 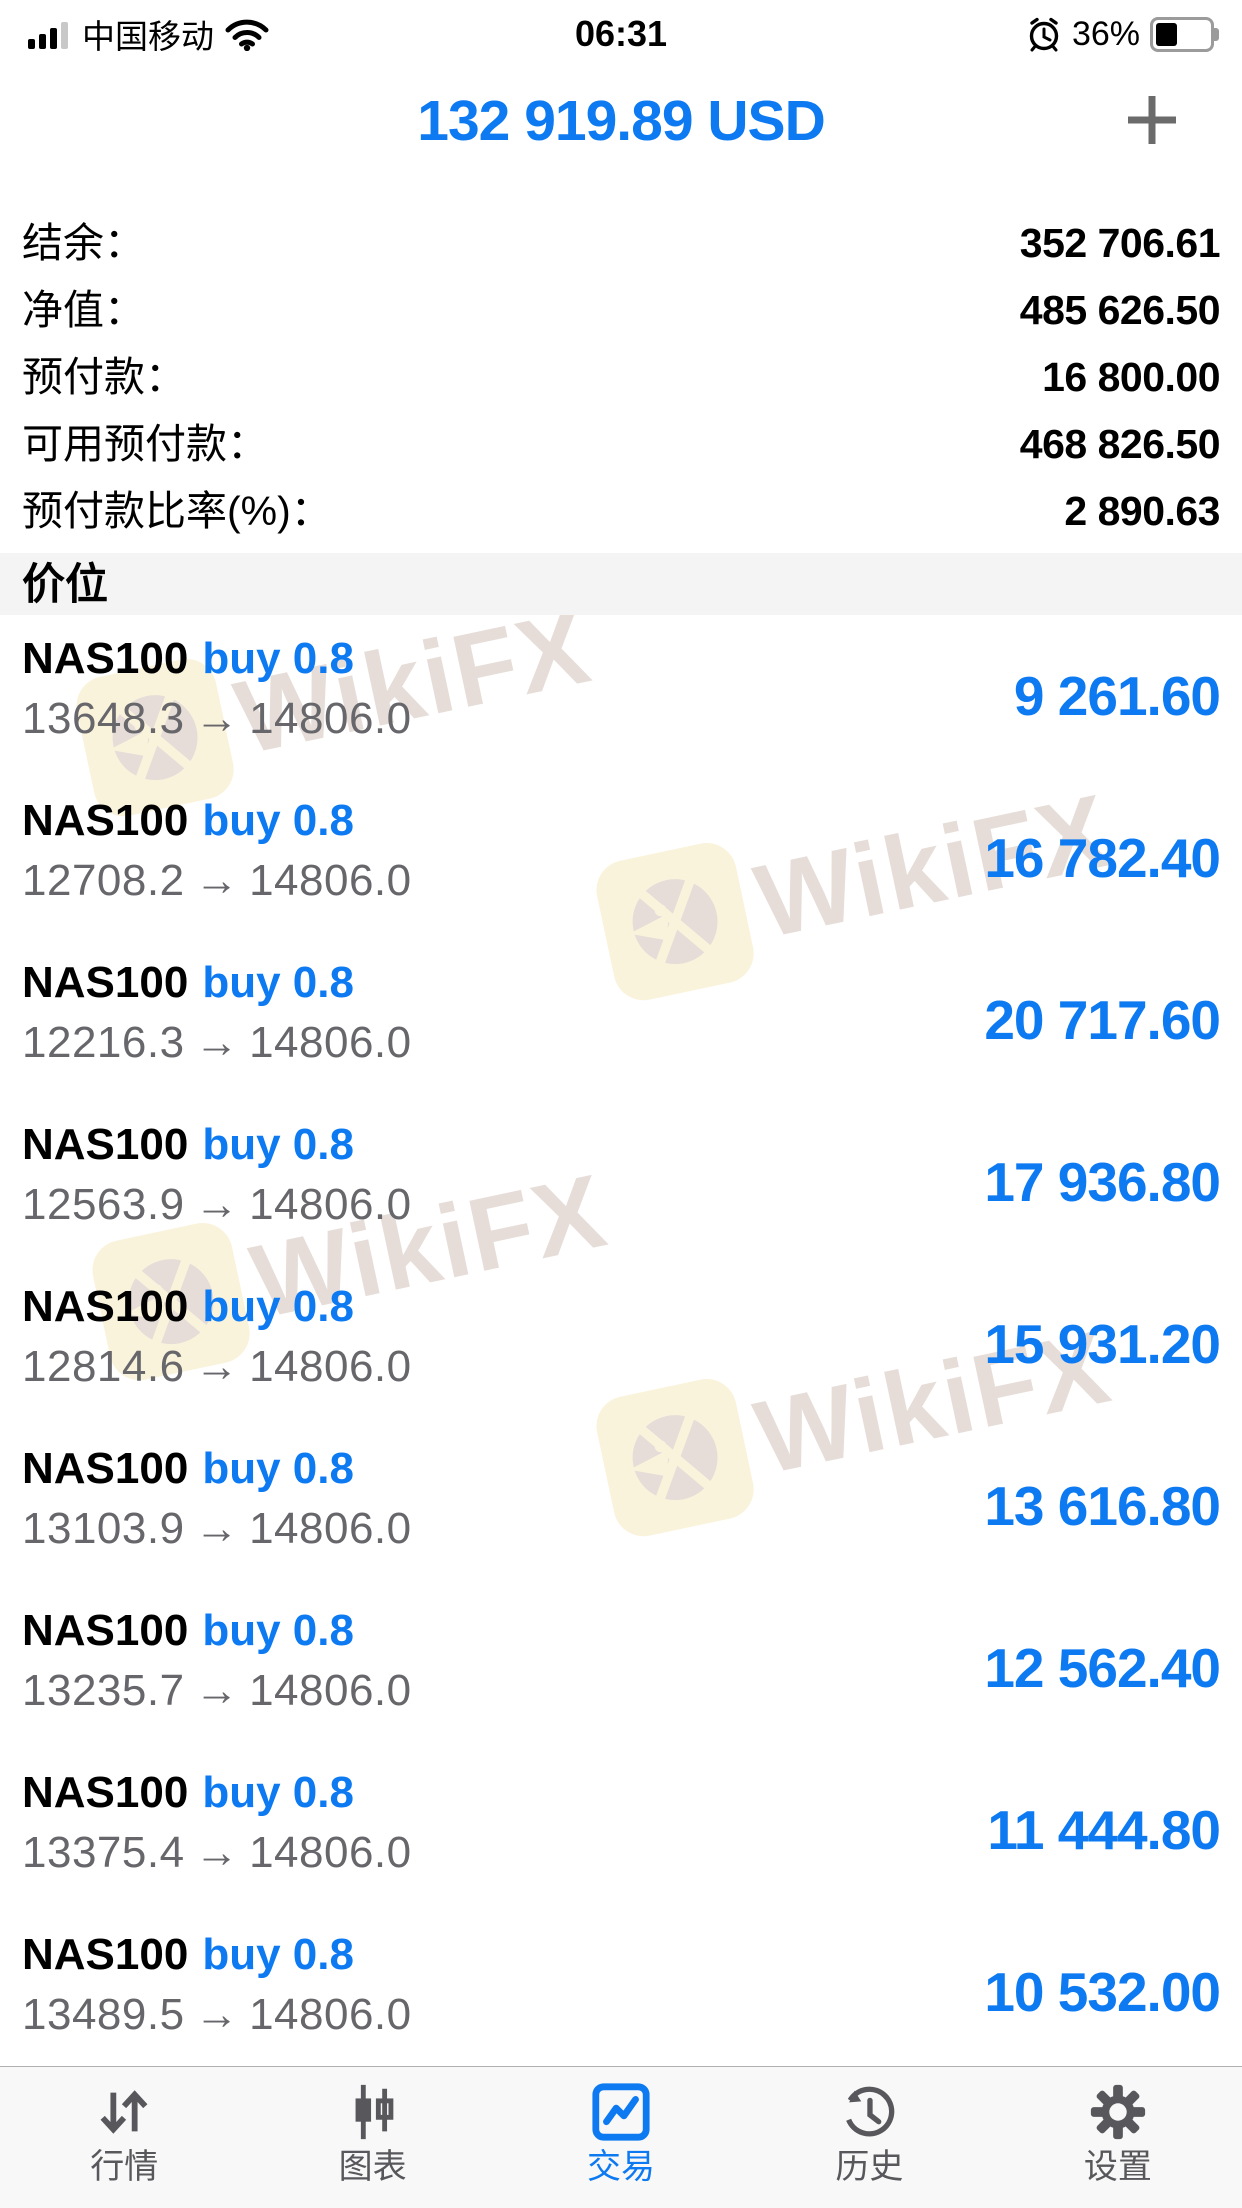 What do you see at coordinates (621, 444) in the screenshot?
I see `account-row-free-margin: 可用预付款： 468 826.50` at bounding box center [621, 444].